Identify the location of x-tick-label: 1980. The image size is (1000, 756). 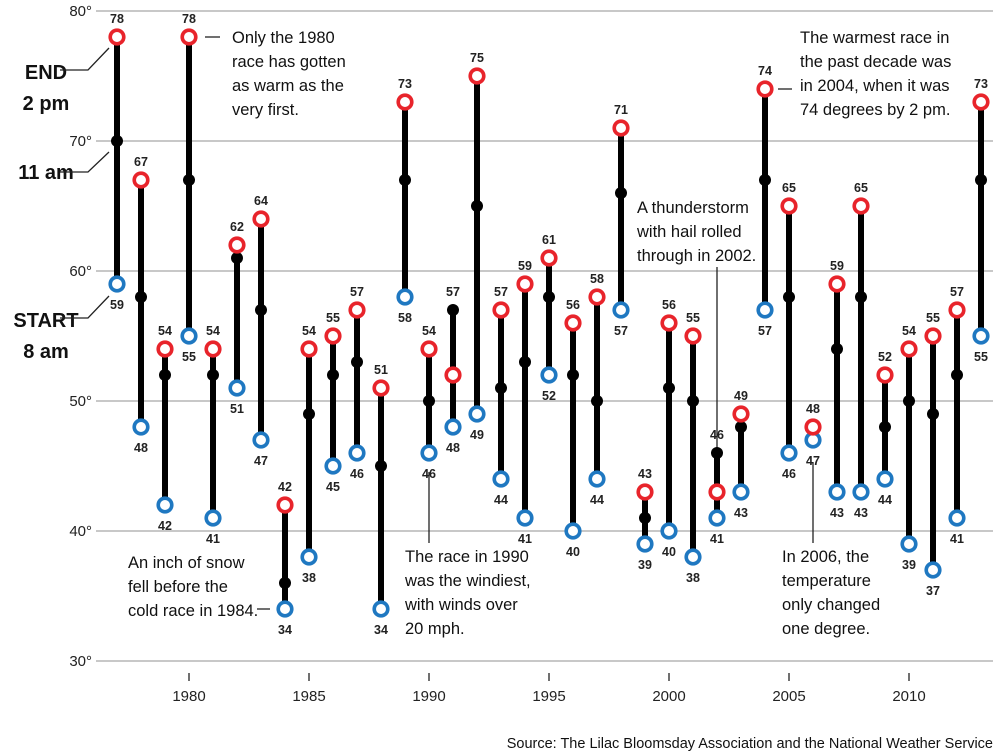
(188, 696).